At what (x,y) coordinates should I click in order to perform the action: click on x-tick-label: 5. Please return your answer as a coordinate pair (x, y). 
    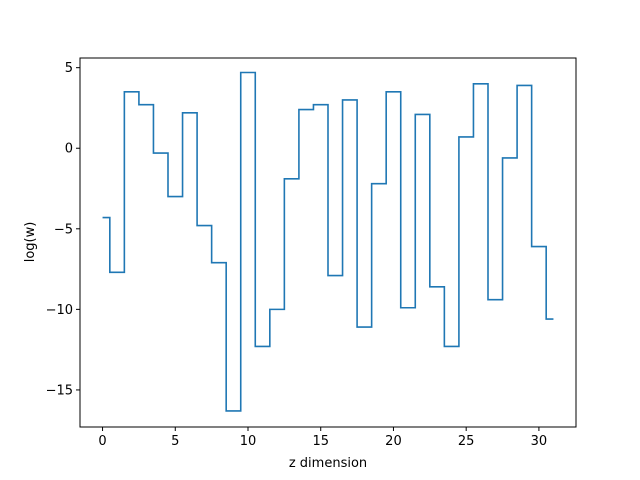
    Looking at the image, I should click on (175, 441).